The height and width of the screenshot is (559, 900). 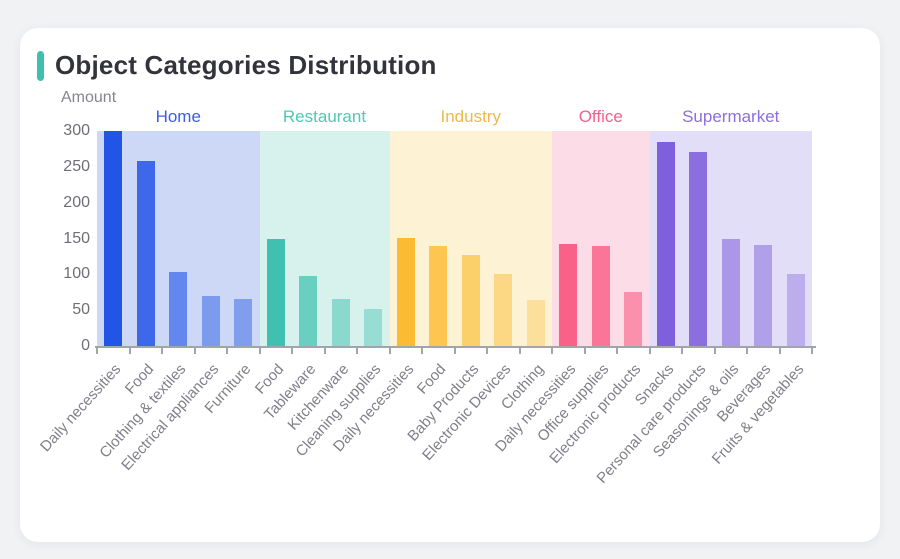 I want to click on bar-furniture, so click(x=243, y=322).